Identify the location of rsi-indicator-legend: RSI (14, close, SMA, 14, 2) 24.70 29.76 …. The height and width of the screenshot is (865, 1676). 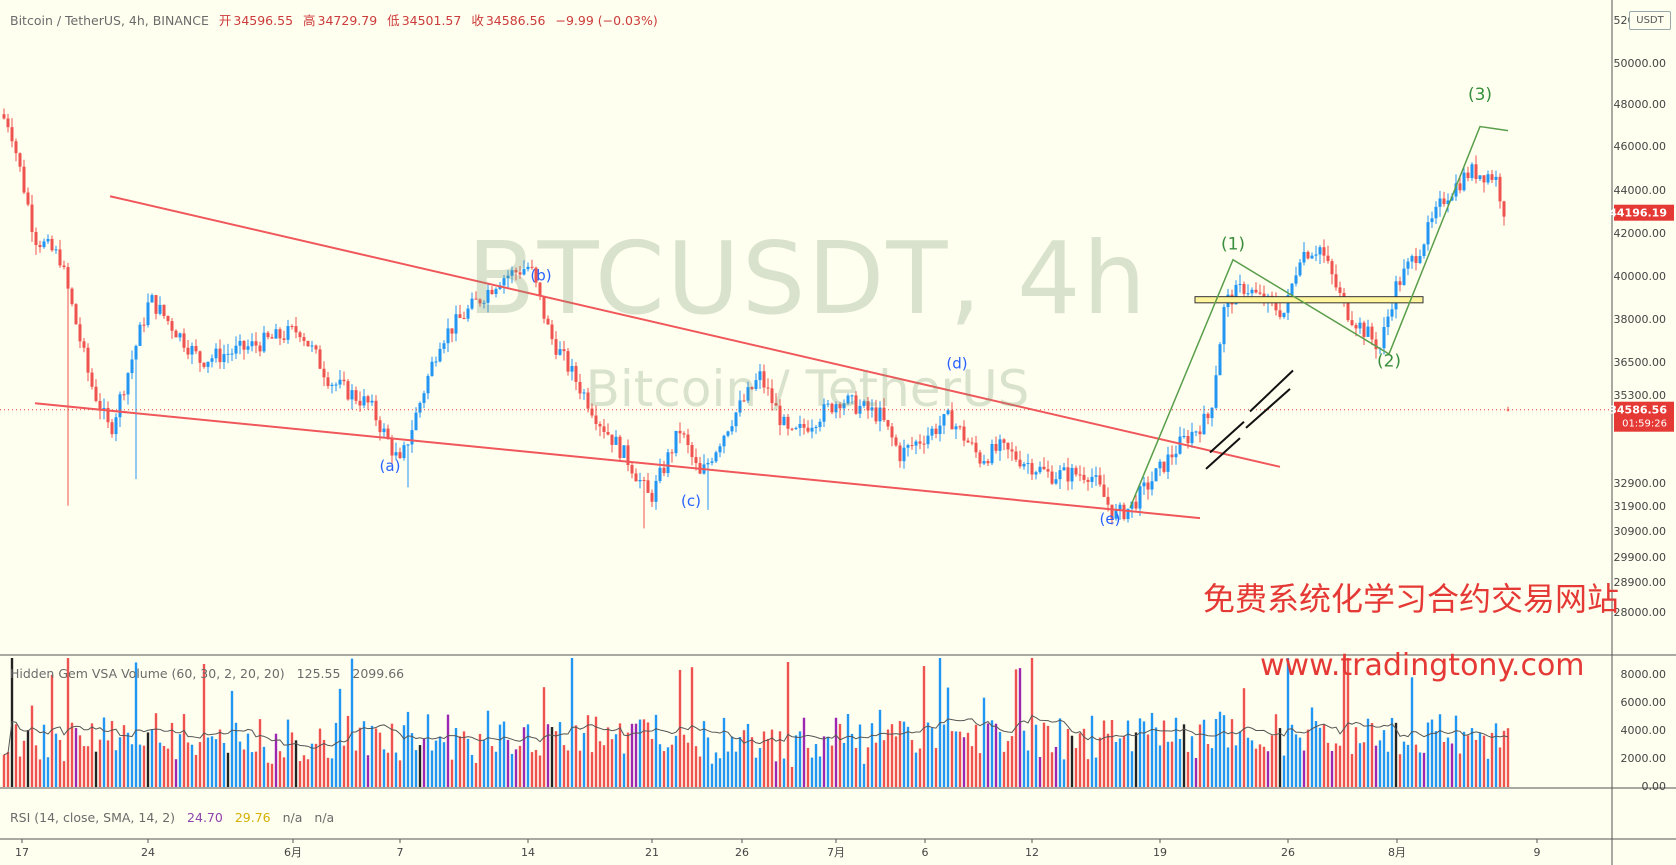
(172, 817).